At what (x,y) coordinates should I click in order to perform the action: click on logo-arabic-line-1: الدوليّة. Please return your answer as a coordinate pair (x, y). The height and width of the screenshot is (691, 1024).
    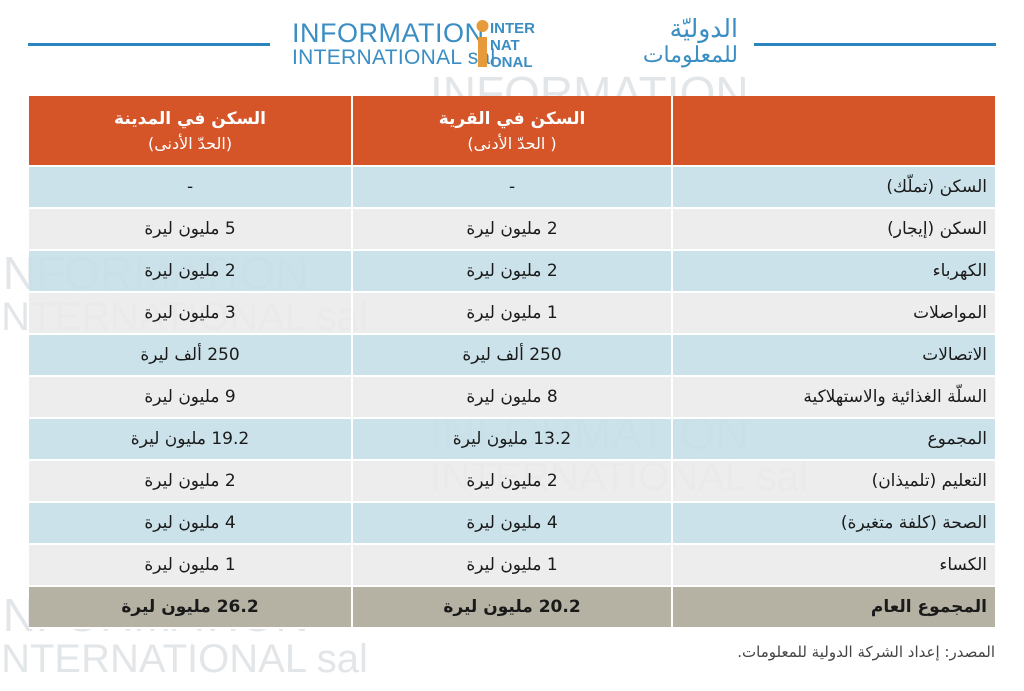
    Looking at the image, I should click on (703, 28).